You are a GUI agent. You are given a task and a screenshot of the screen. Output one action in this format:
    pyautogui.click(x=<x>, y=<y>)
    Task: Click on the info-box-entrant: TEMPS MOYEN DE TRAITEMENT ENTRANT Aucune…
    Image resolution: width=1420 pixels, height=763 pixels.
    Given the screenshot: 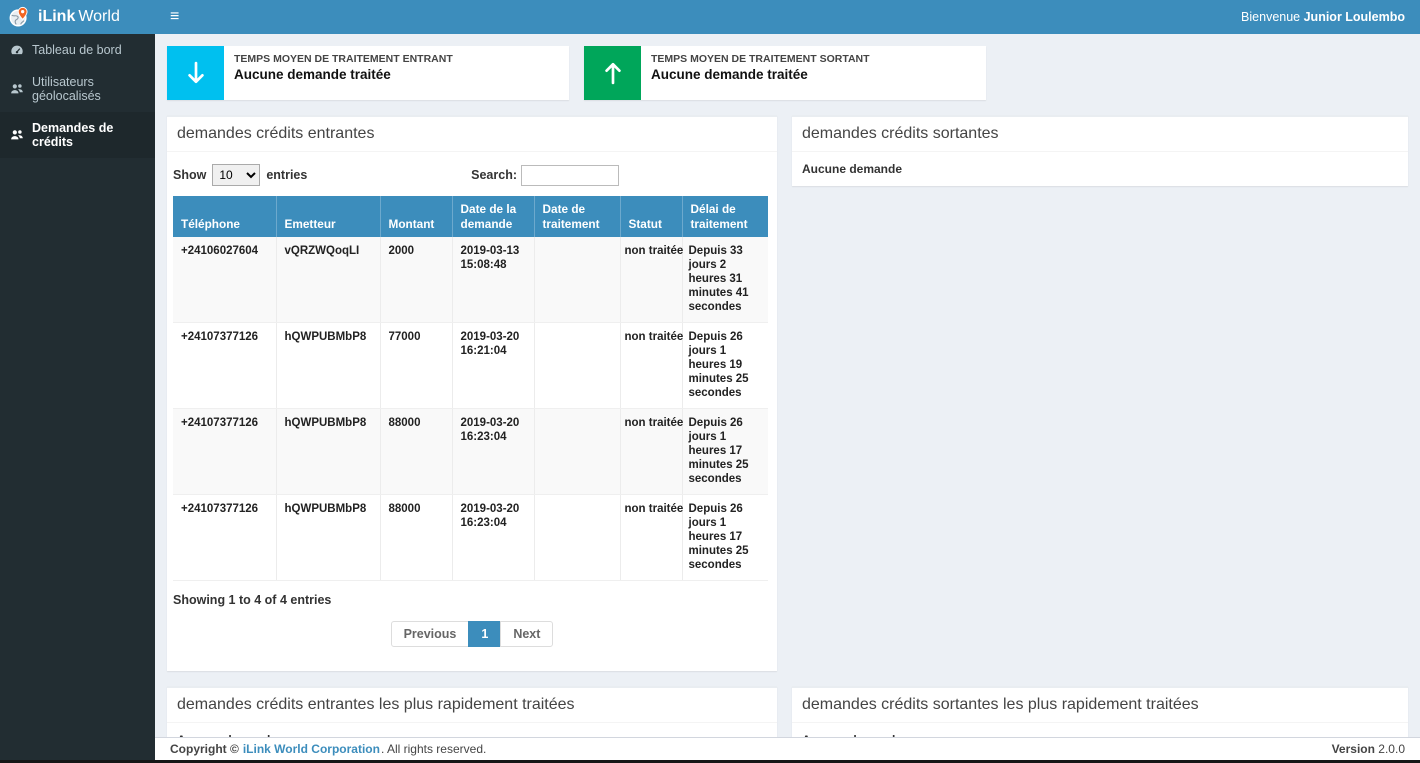 What is the action you would take?
    pyautogui.click(x=368, y=73)
    